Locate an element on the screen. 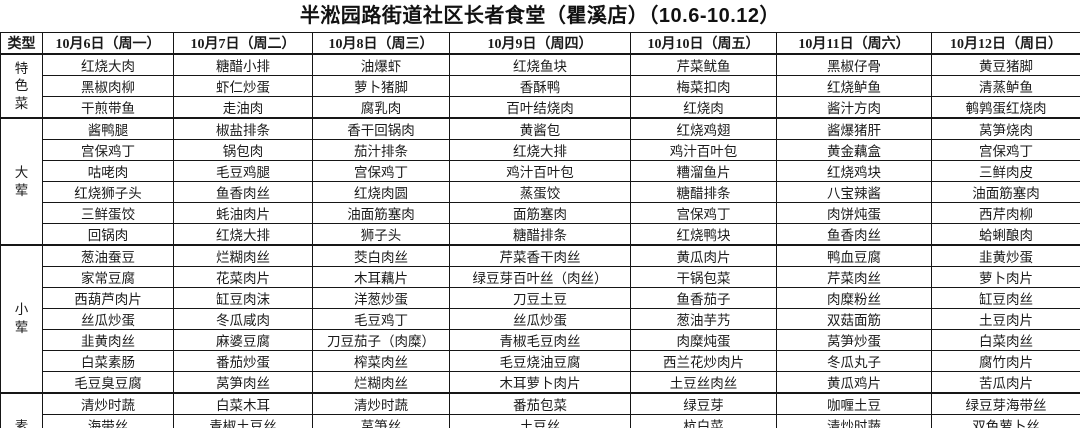 The width and height of the screenshot is (1080, 428). menu-dish-cell: 蚝油肉片 is located at coordinates (243, 213).